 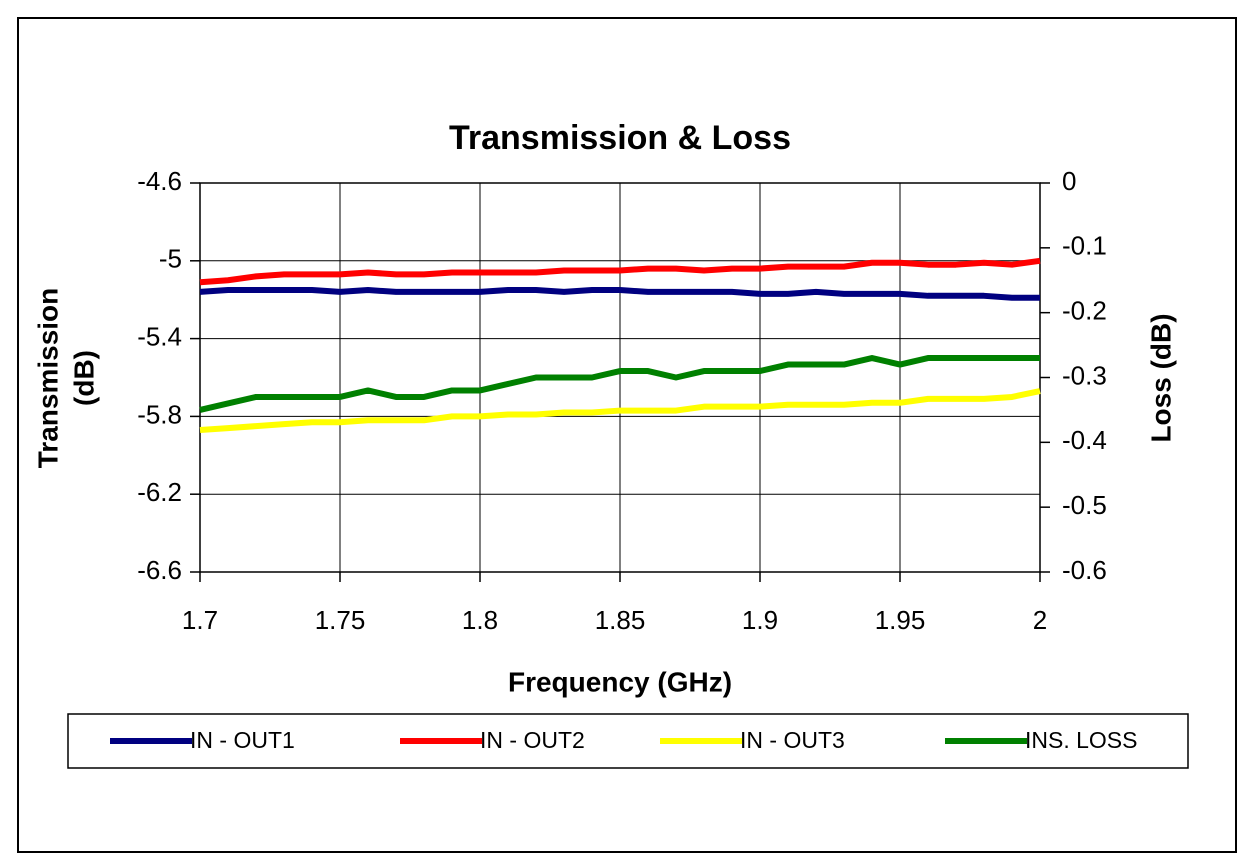 I want to click on y-tick-label: -5, so click(x=170, y=259).